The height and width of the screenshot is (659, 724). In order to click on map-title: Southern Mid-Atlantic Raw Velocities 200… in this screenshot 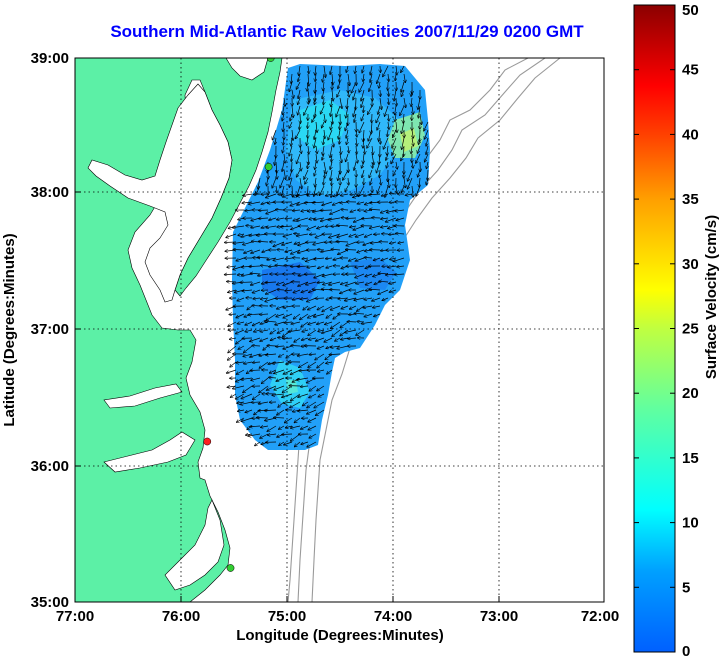, I will do `click(347, 31)`.